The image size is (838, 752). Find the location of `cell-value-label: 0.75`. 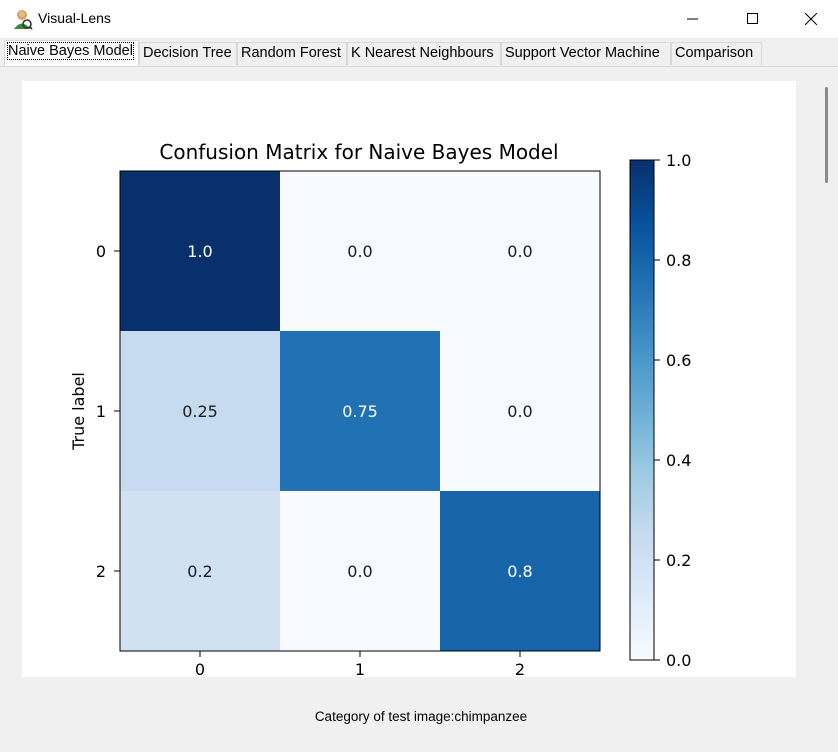

cell-value-label: 0.75 is located at coordinates (360, 411).